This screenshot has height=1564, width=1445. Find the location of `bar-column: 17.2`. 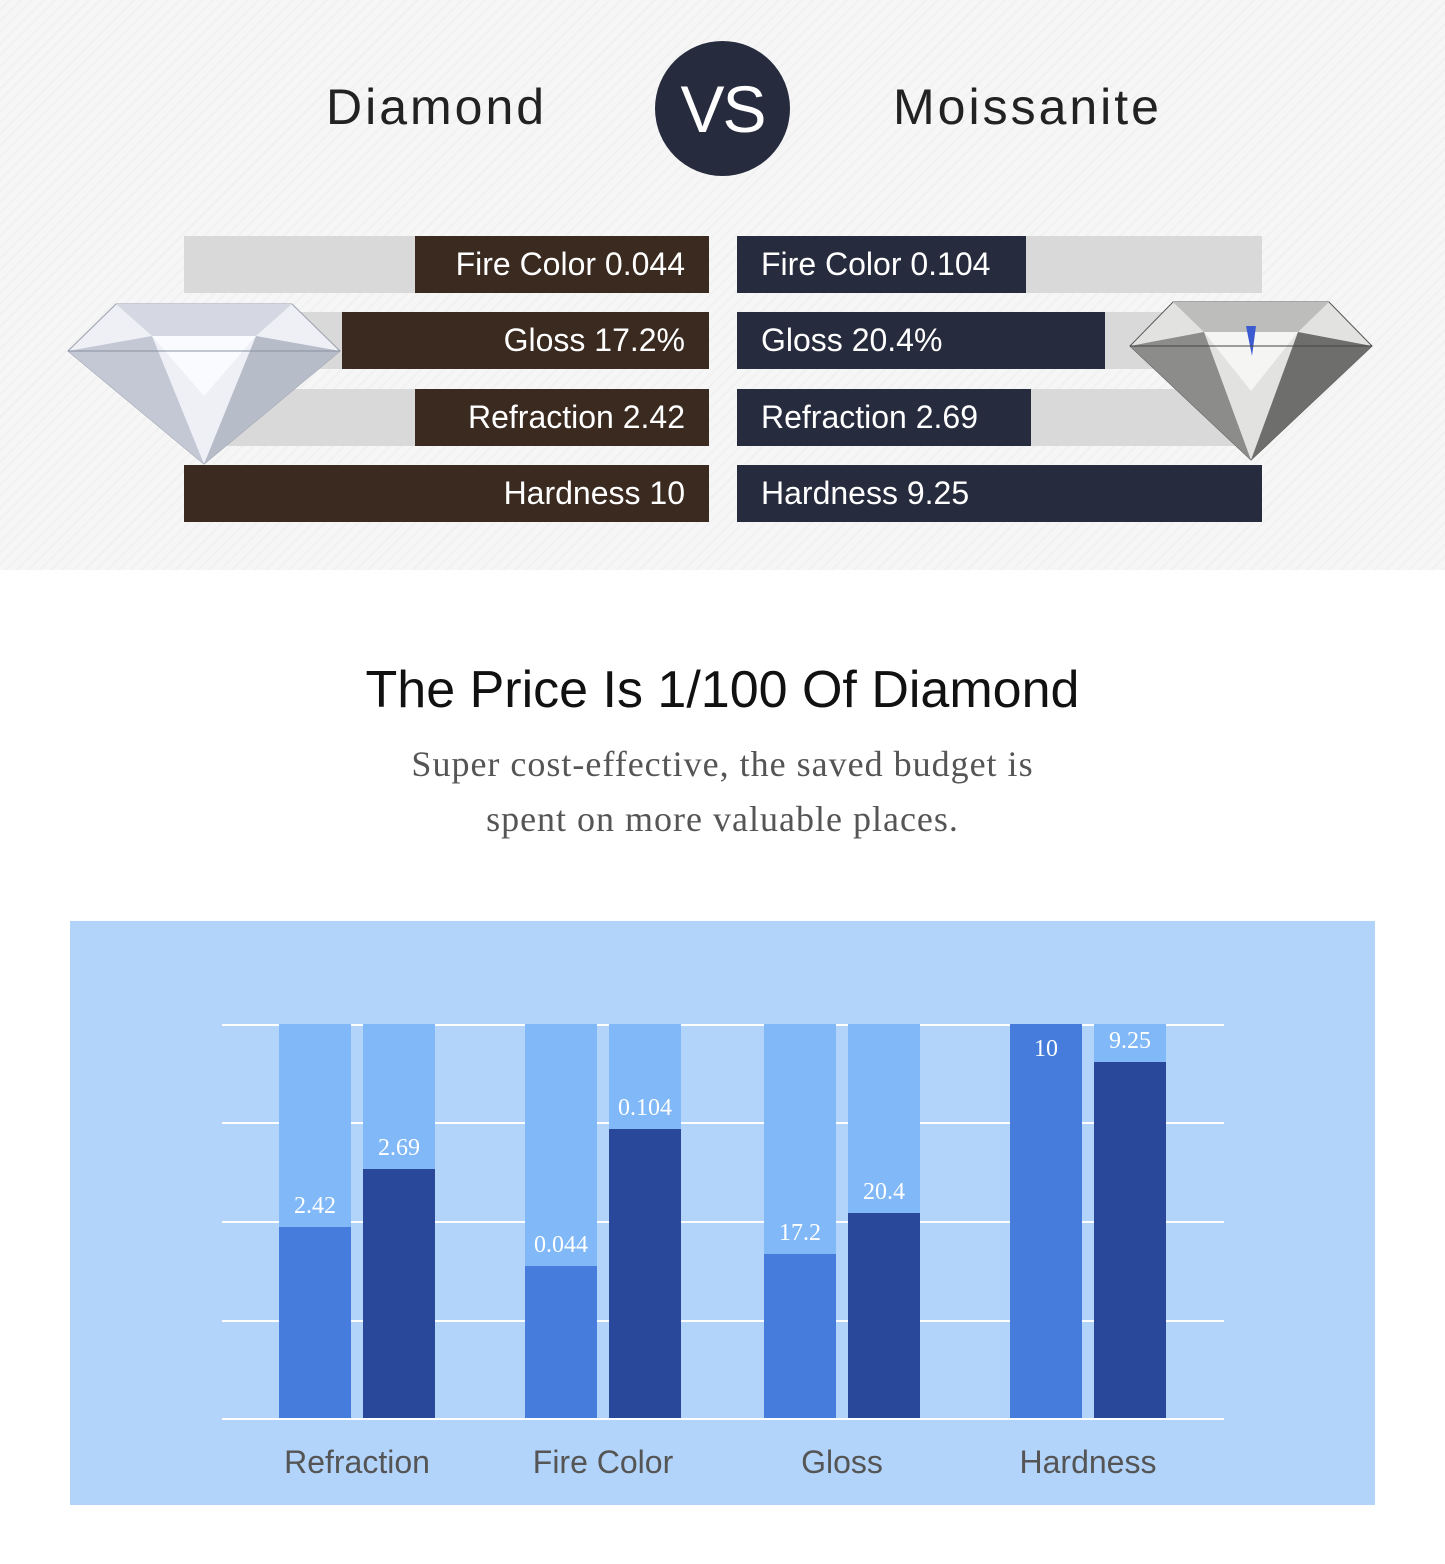

bar-column: 17.2 is located at coordinates (800, 1221).